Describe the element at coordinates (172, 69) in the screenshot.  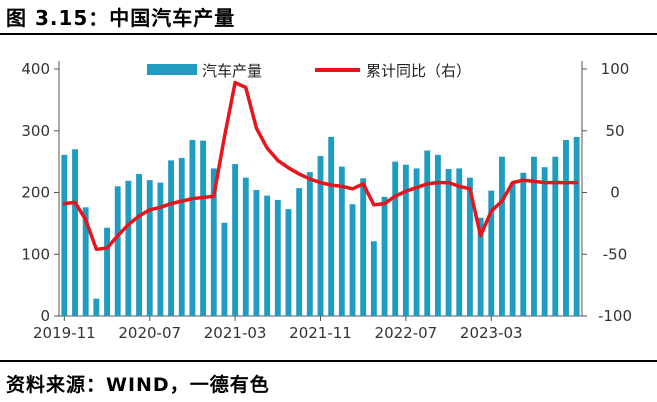
I see `legend-swatch-bar` at that location.